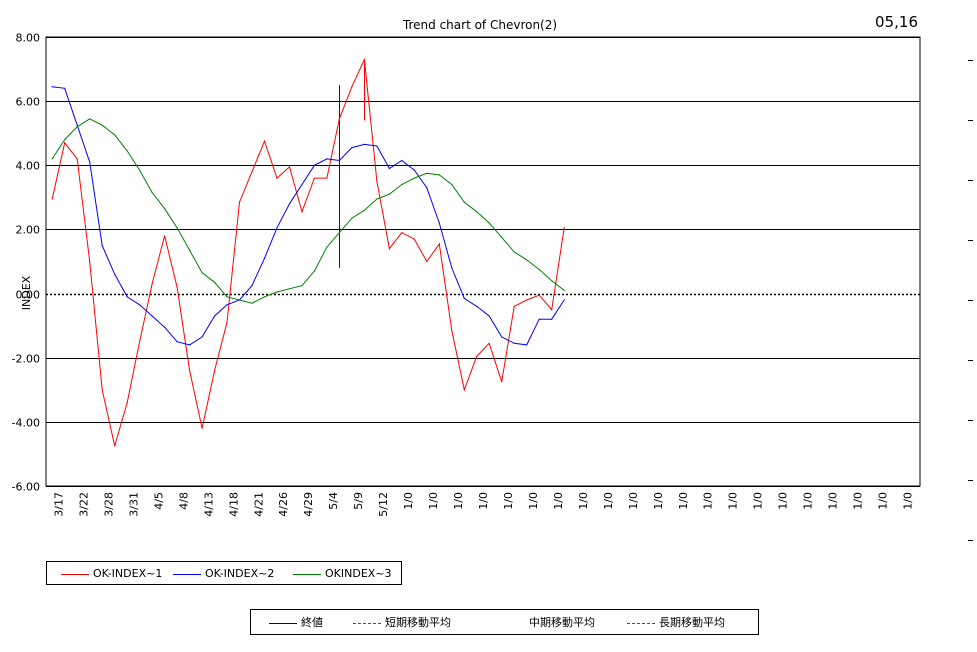 The image size is (977, 652). Describe the element at coordinates (479, 25) in the screenshot. I see `chart-title: Trend chart of Chevron(2)` at that location.